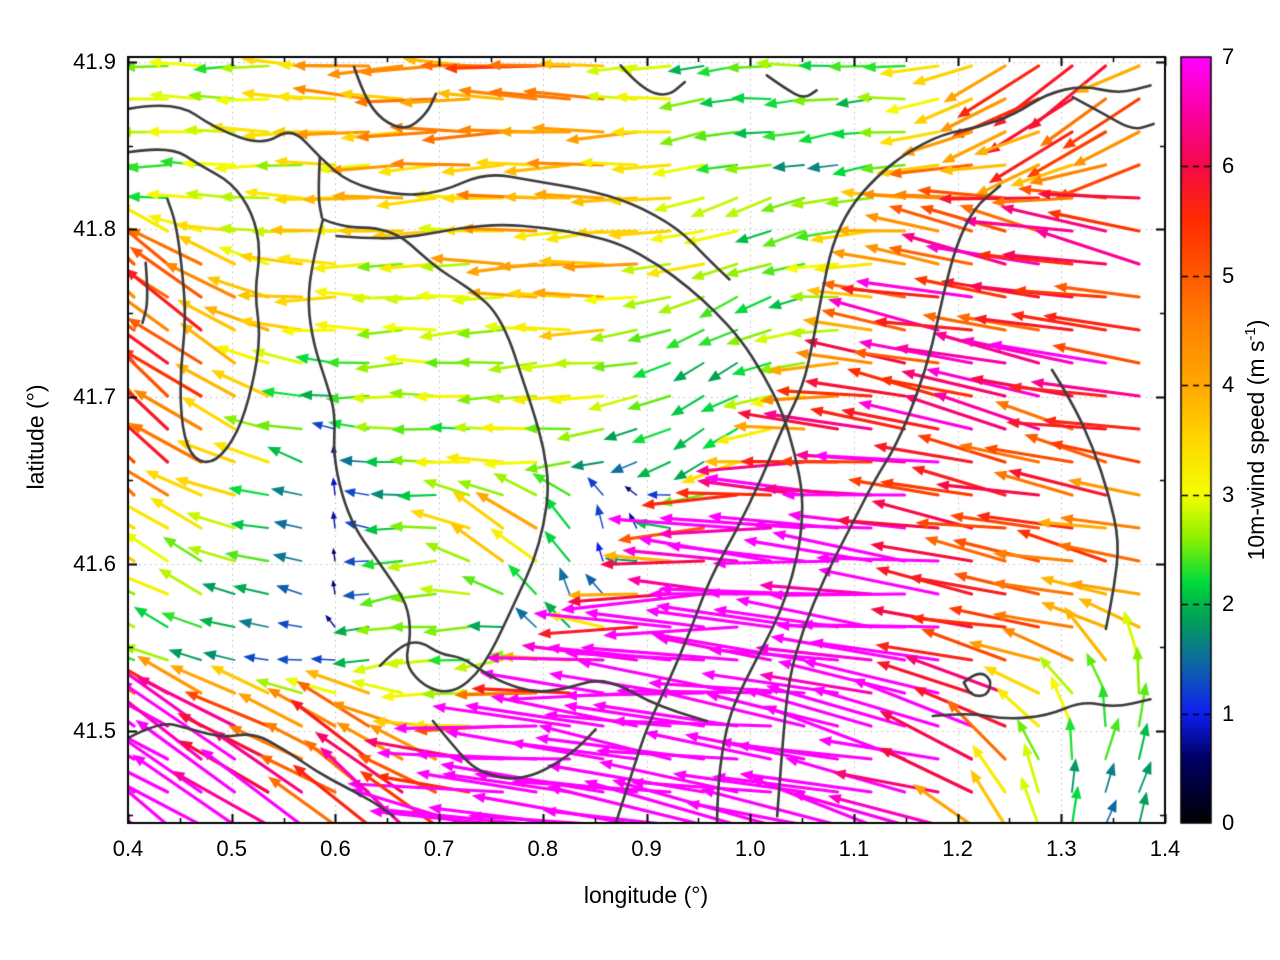 The width and height of the screenshot is (1280, 960). What do you see at coordinates (646, 848) in the screenshot?
I see `x-tick-label: 0.9` at bounding box center [646, 848].